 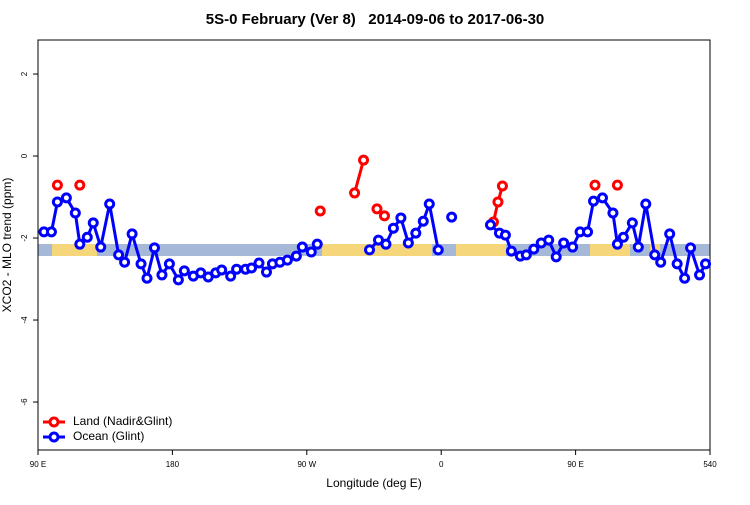 I want to click on x-tick-label: 0, so click(x=441, y=464).